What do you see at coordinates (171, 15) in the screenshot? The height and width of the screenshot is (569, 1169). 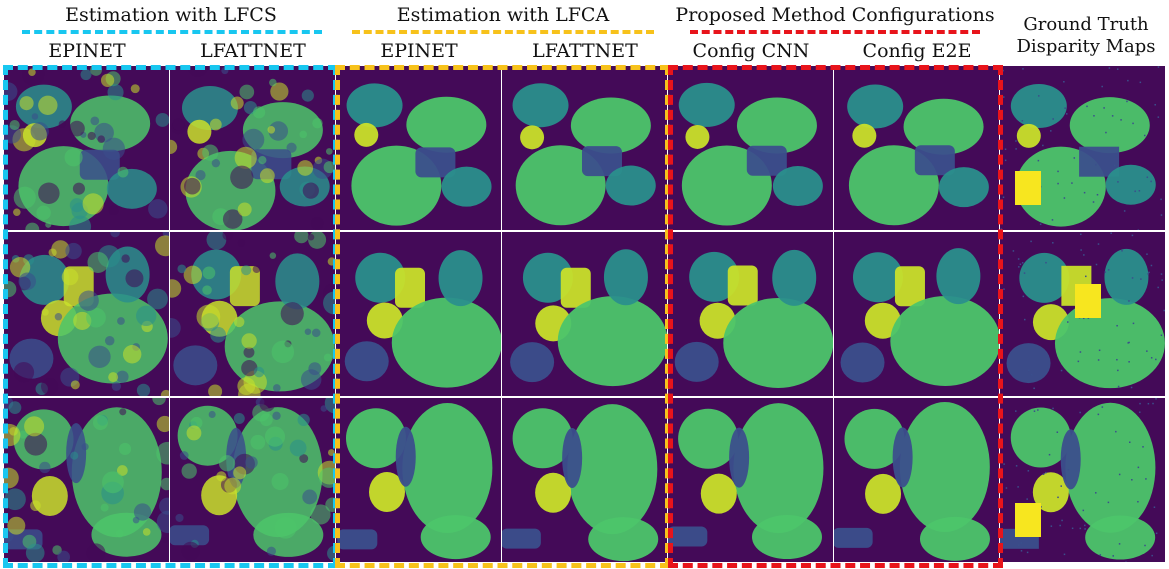 I see `group-title-lfcs: Estimation with LFCS` at bounding box center [171, 15].